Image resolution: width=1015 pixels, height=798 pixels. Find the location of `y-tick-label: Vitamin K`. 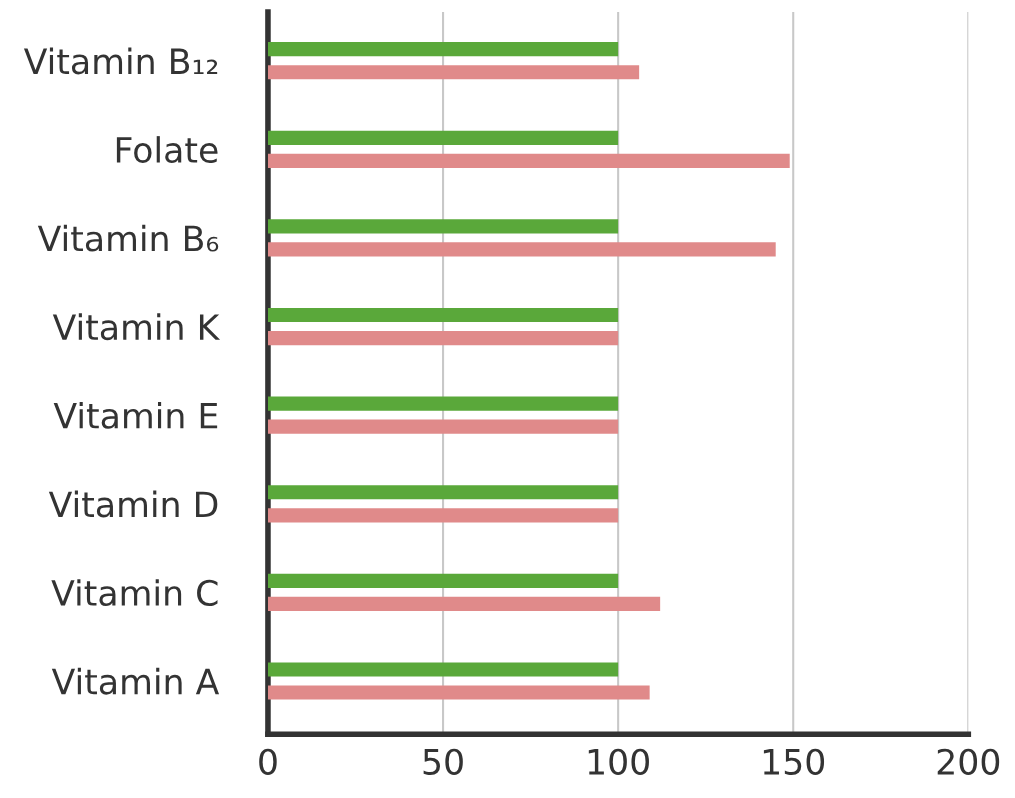

y-tick-label: Vitamin K is located at coordinates (136, 327).